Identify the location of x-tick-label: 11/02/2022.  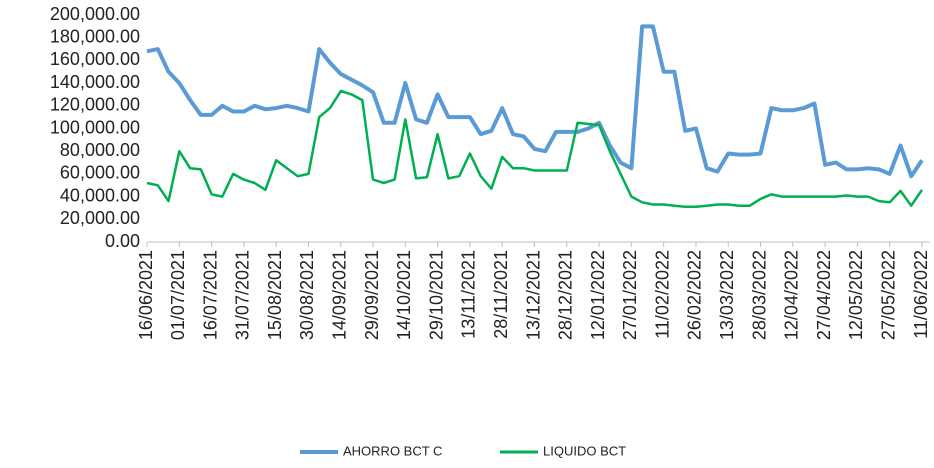
(662, 294).